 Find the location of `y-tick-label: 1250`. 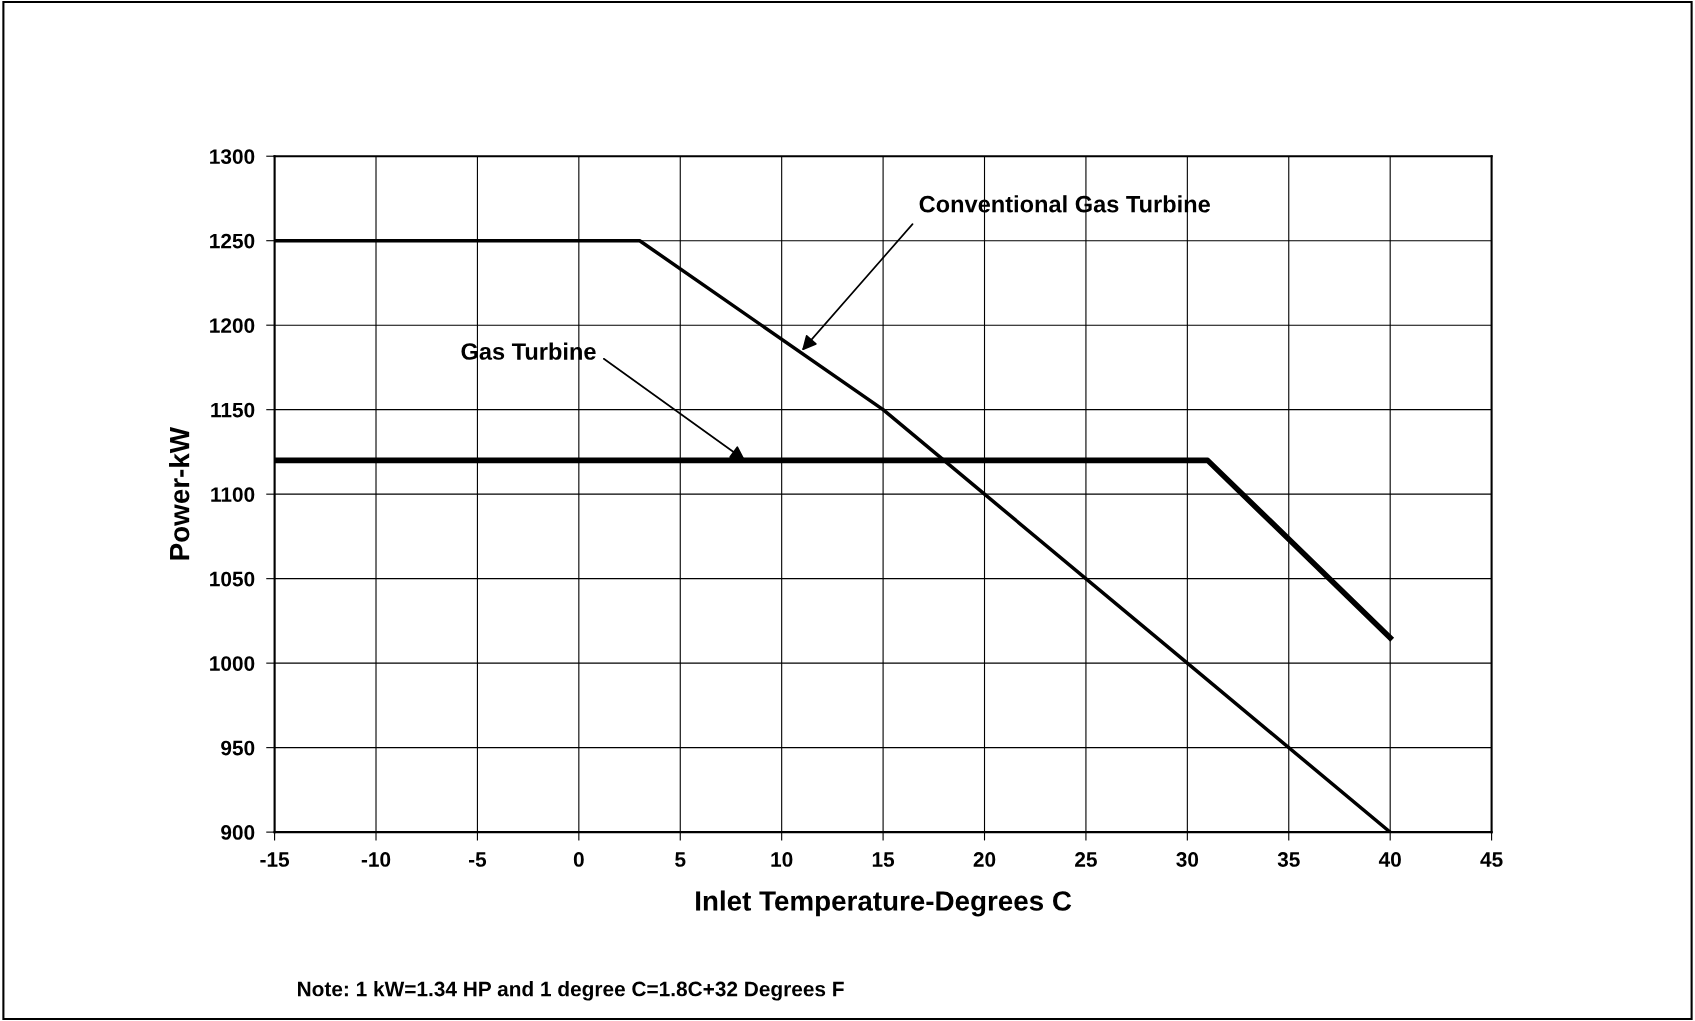

y-tick-label: 1250 is located at coordinates (232, 241).